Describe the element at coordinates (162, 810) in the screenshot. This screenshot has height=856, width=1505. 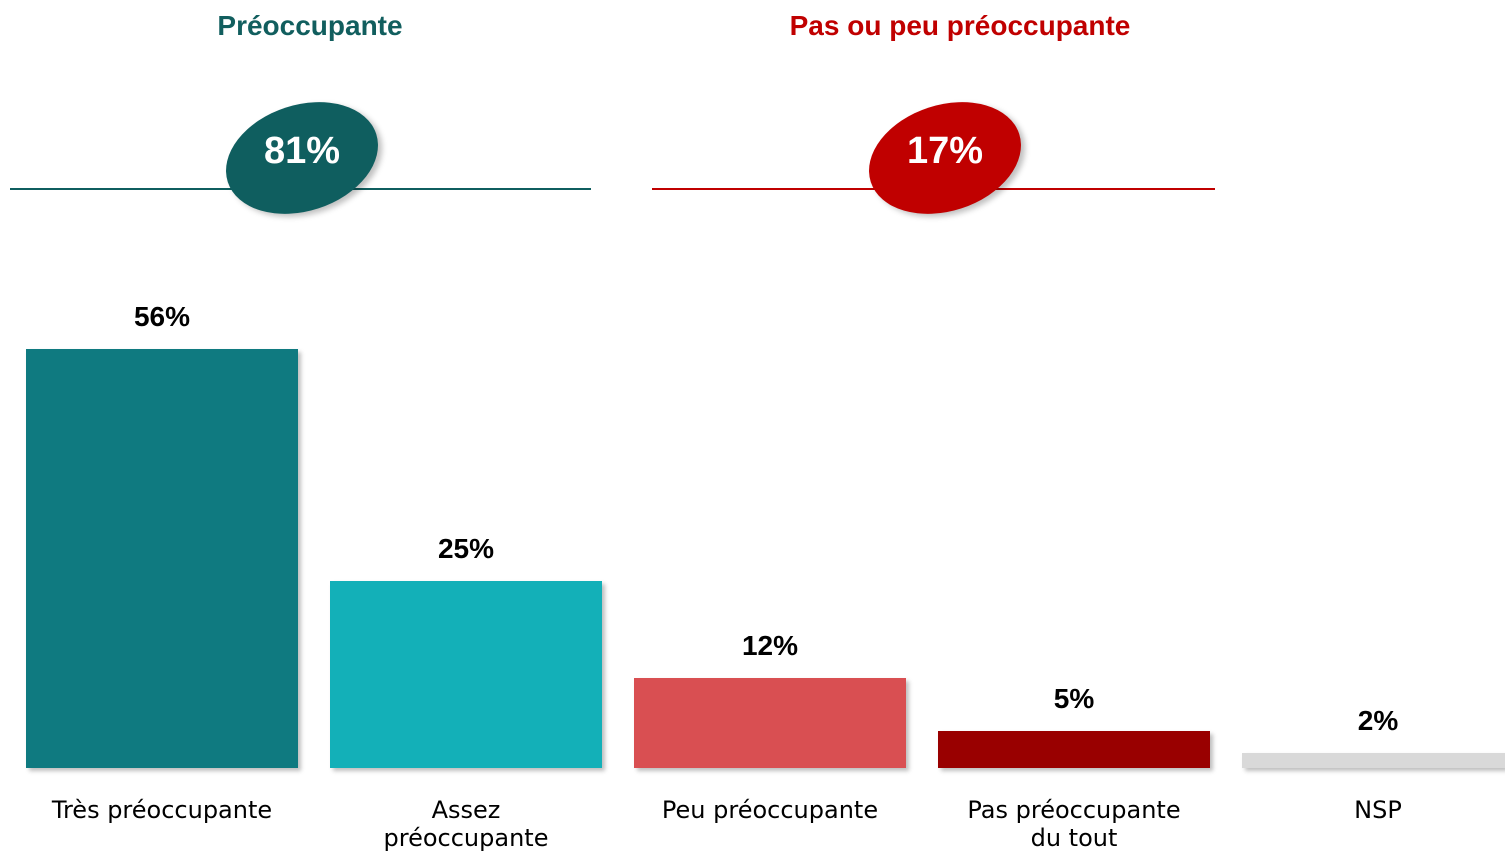
I see `category-label: Très préoccupante` at that location.